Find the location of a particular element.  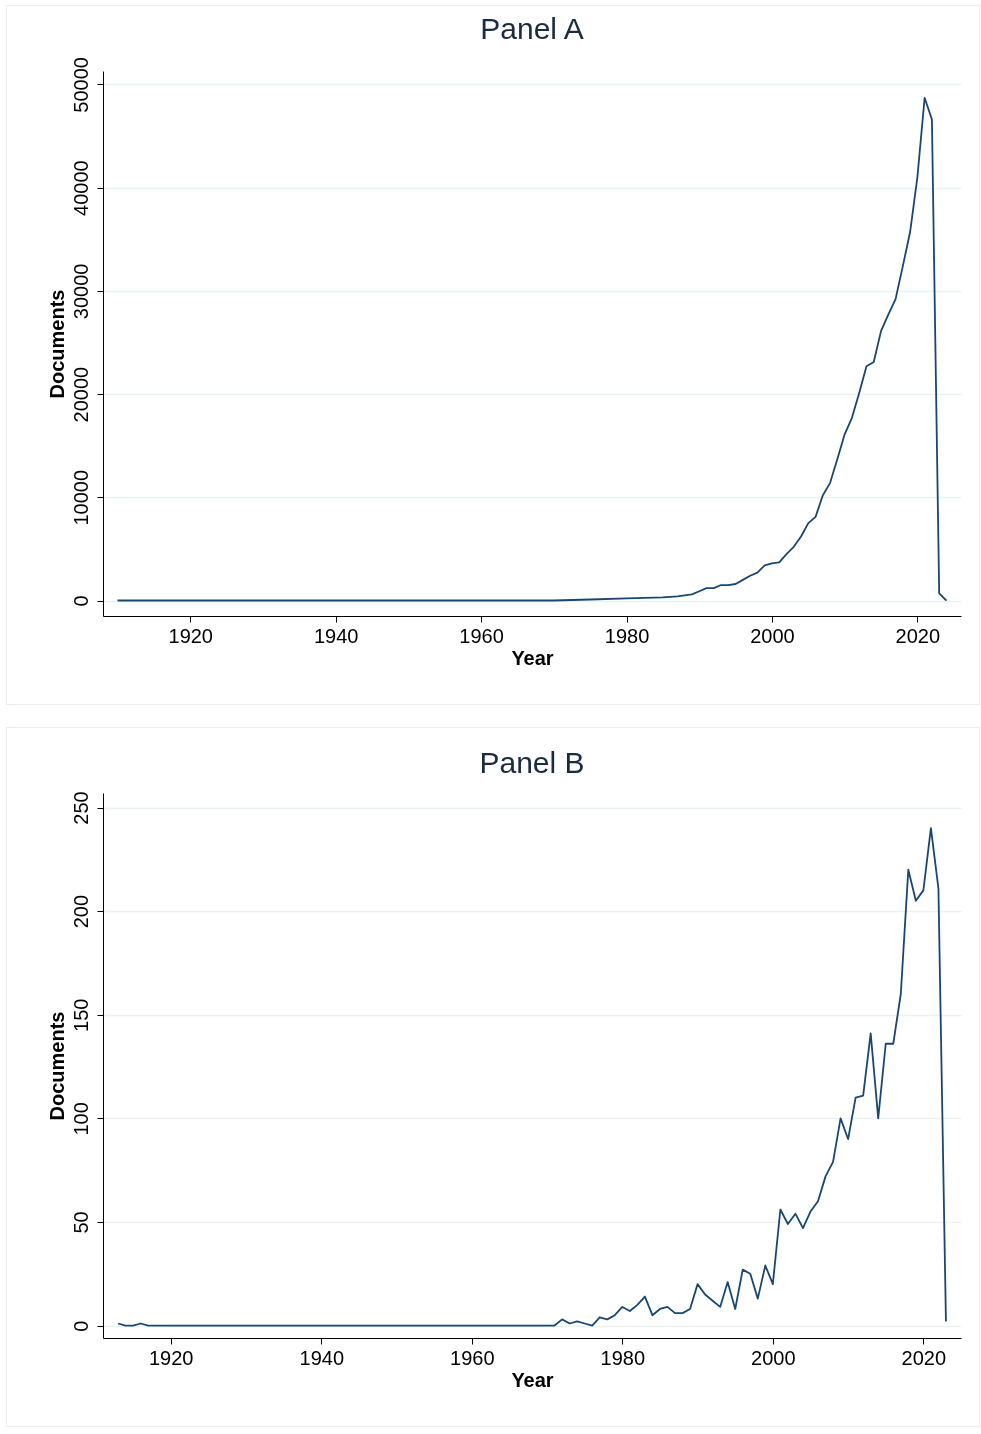

y-tick-label: 250 is located at coordinates (80, 808).